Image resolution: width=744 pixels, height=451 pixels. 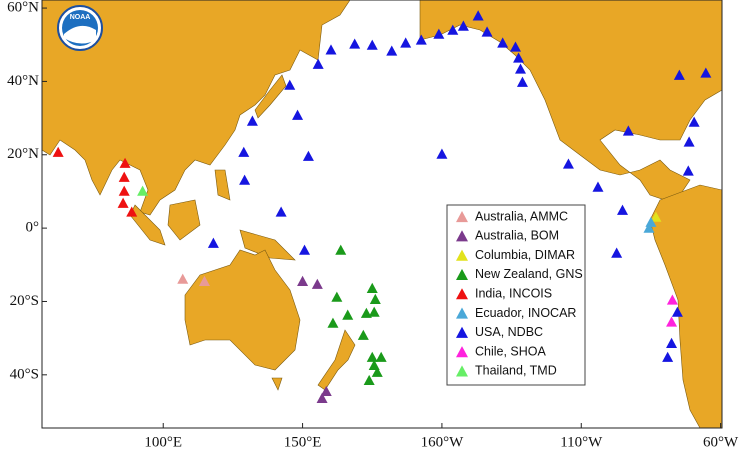 What do you see at coordinates (23, 8) in the screenshot?
I see `y-tick-label: 60°N` at bounding box center [23, 8].